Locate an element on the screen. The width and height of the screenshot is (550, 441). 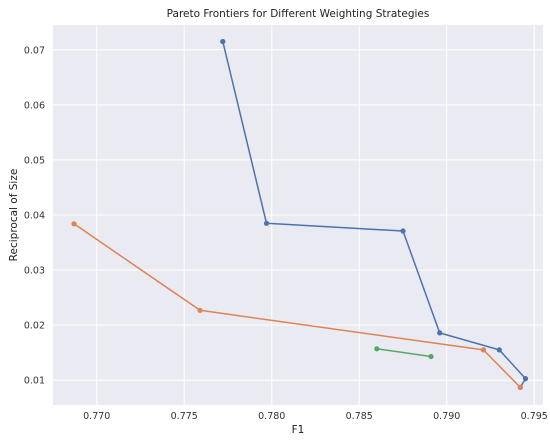
x-tick-label: 0.785 is located at coordinates (359, 416).